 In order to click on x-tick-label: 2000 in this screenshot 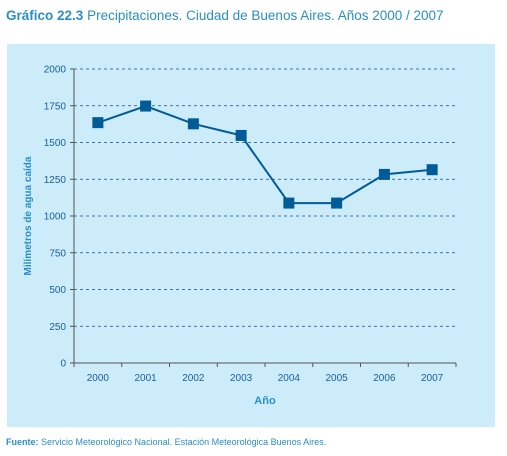, I will do `click(98, 378)`.